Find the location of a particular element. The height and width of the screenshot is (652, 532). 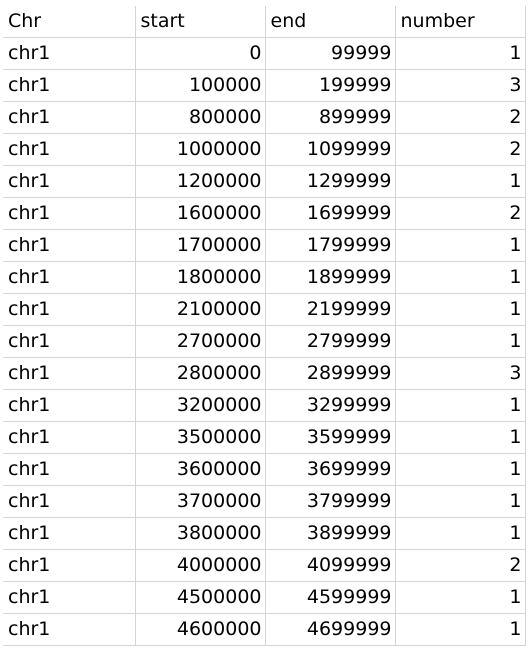

cell-end: 199999 is located at coordinates (330, 85).